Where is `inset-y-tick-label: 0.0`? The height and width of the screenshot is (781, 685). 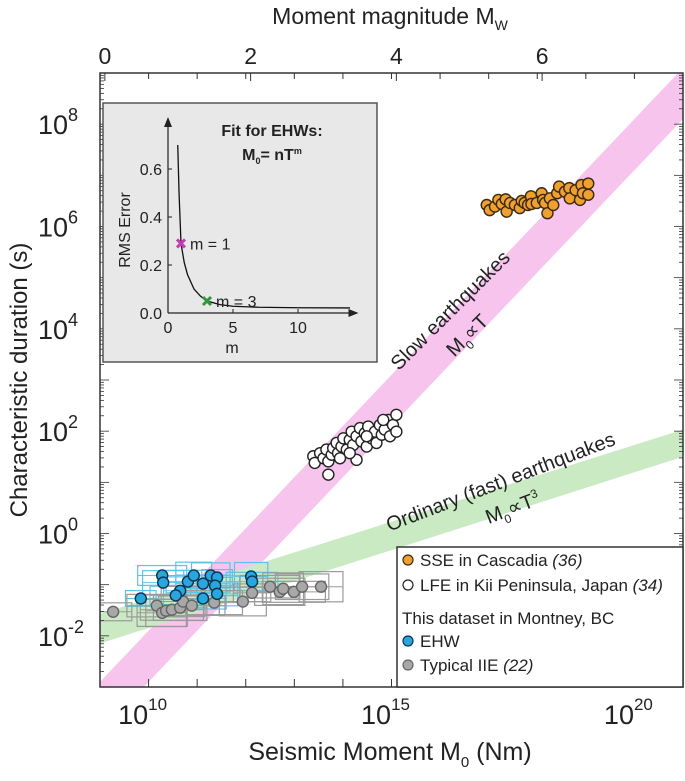
inset-y-tick-label: 0.0 is located at coordinates (151, 314).